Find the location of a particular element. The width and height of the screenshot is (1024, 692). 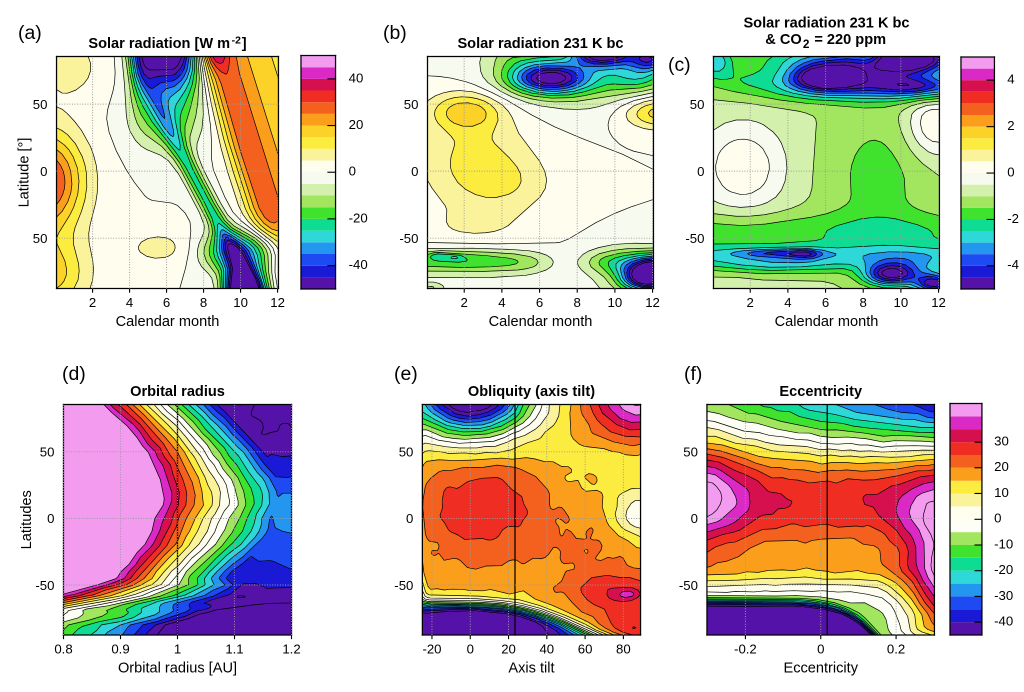

svg-text: Axis tilt is located at coordinates (531, 668).